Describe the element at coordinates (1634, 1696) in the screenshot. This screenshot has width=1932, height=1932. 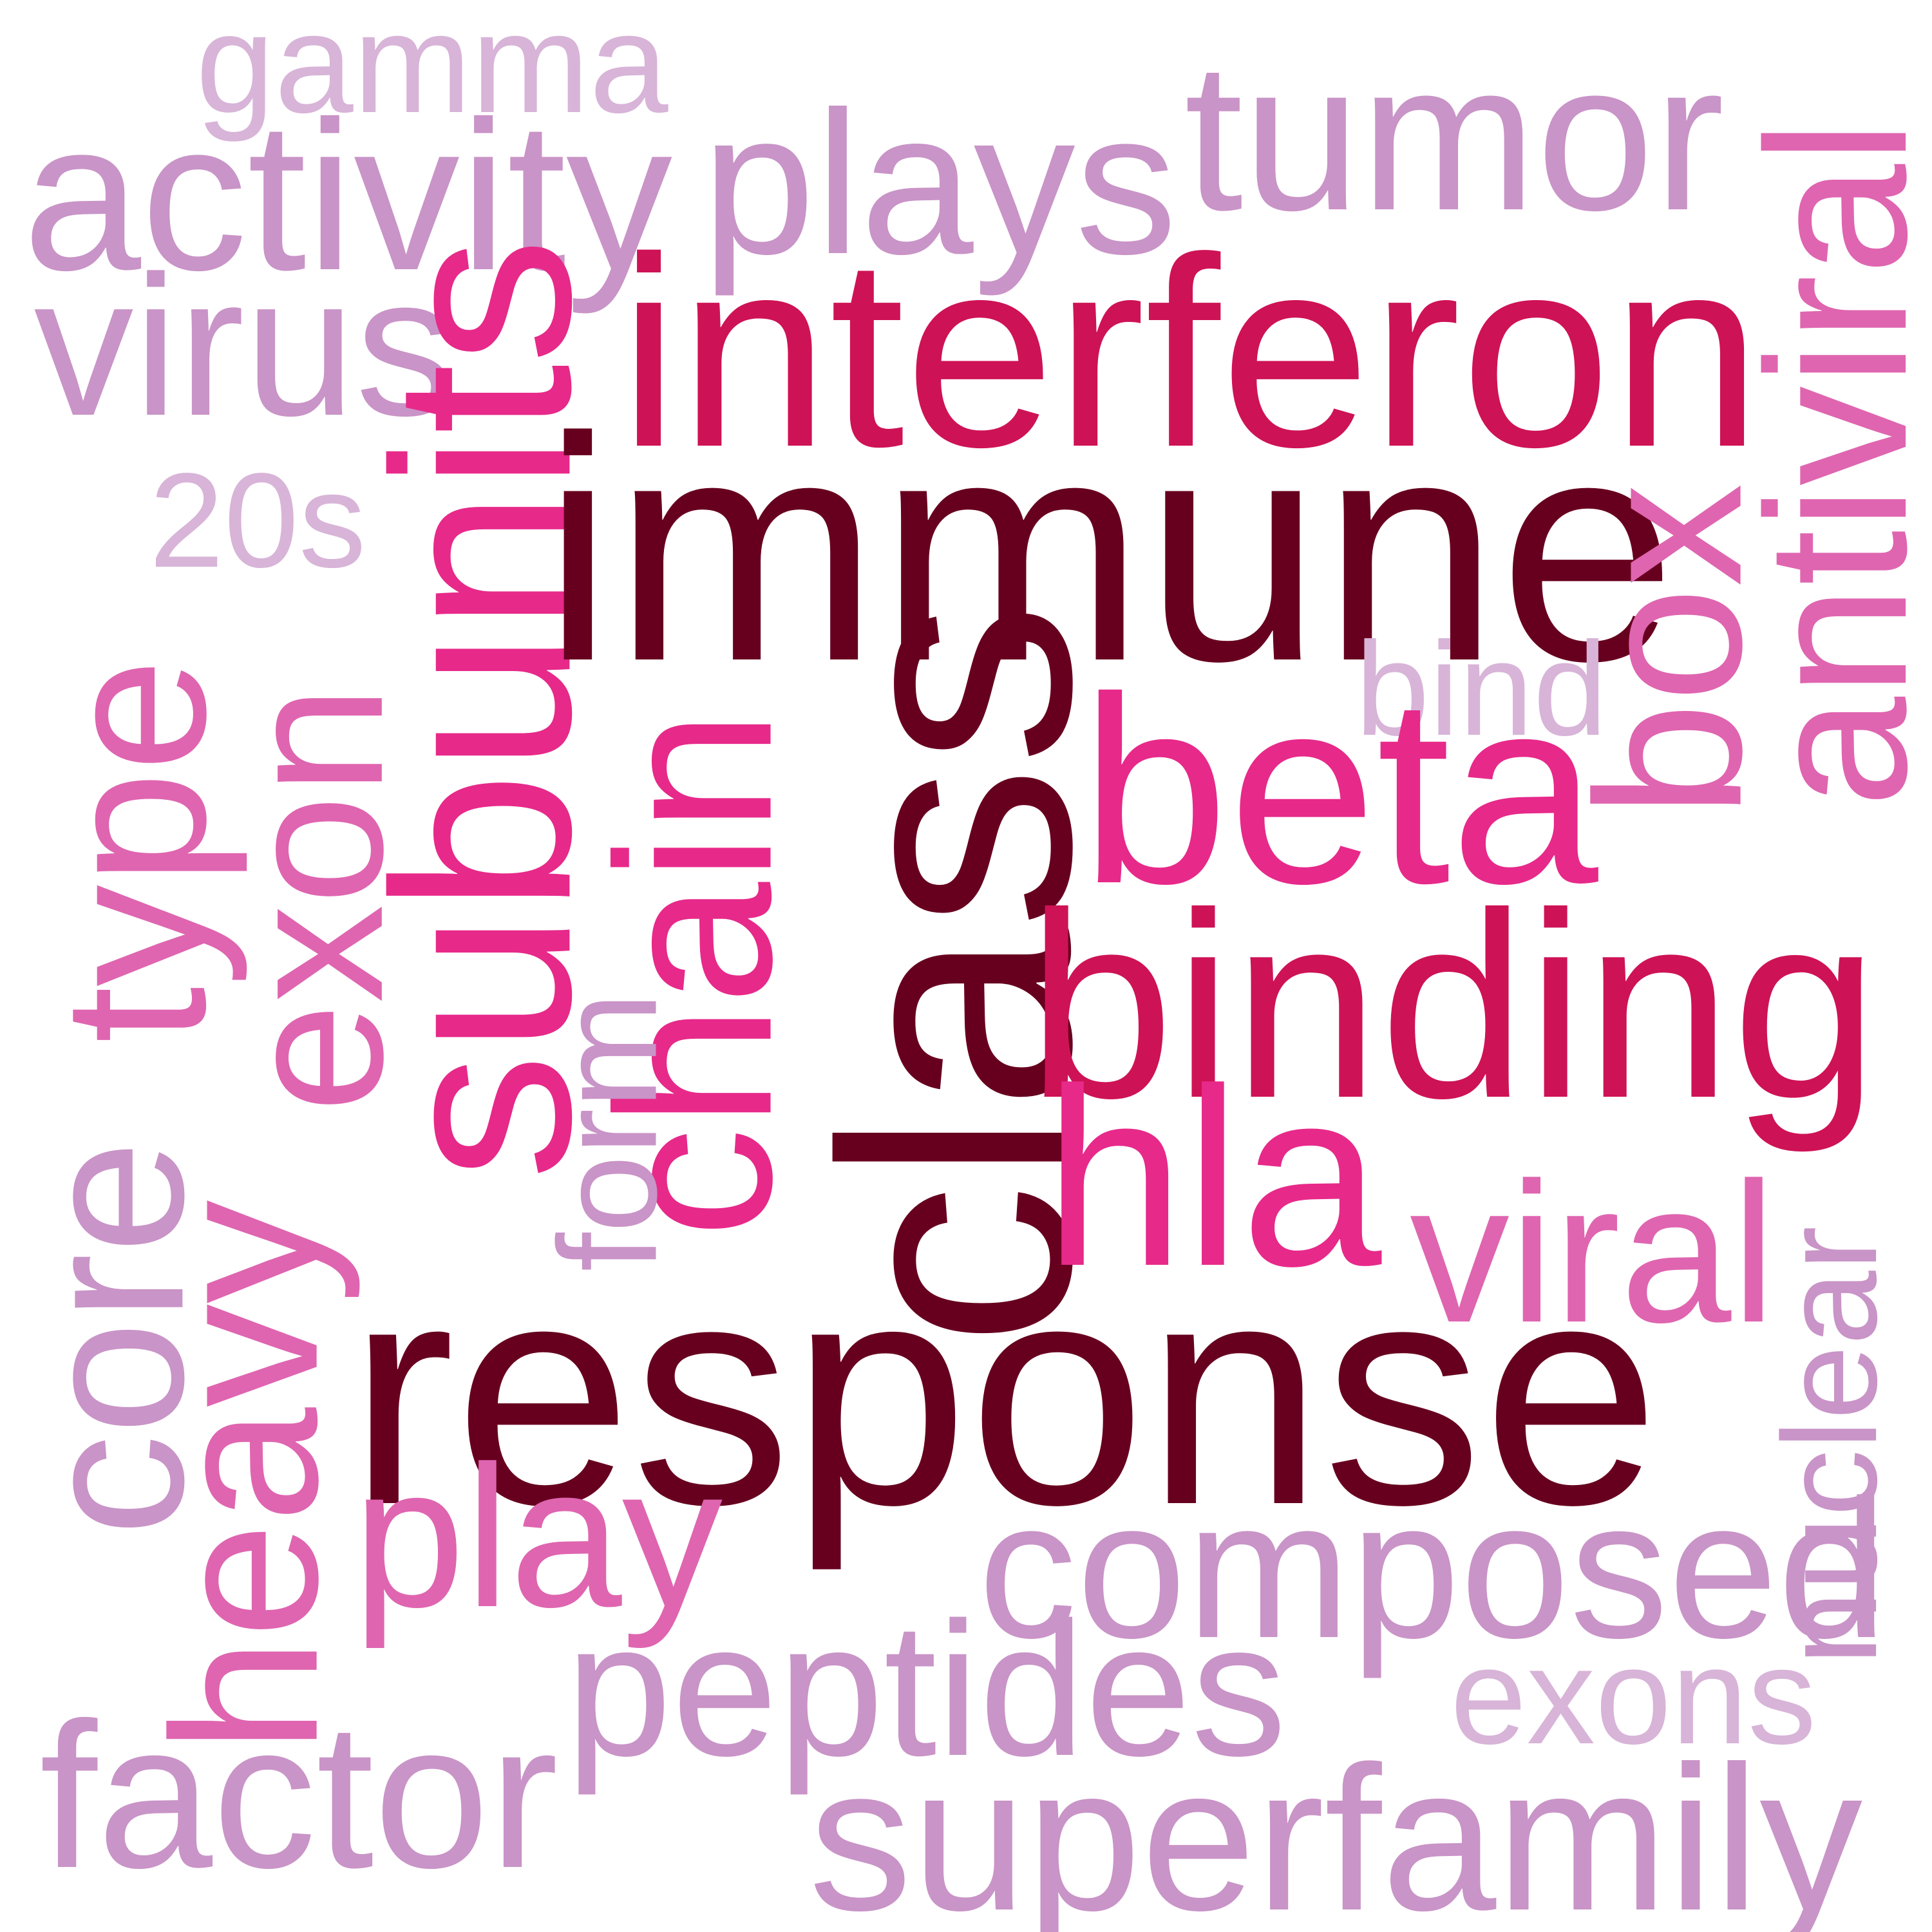
I see `word-exons: exons` at that location.